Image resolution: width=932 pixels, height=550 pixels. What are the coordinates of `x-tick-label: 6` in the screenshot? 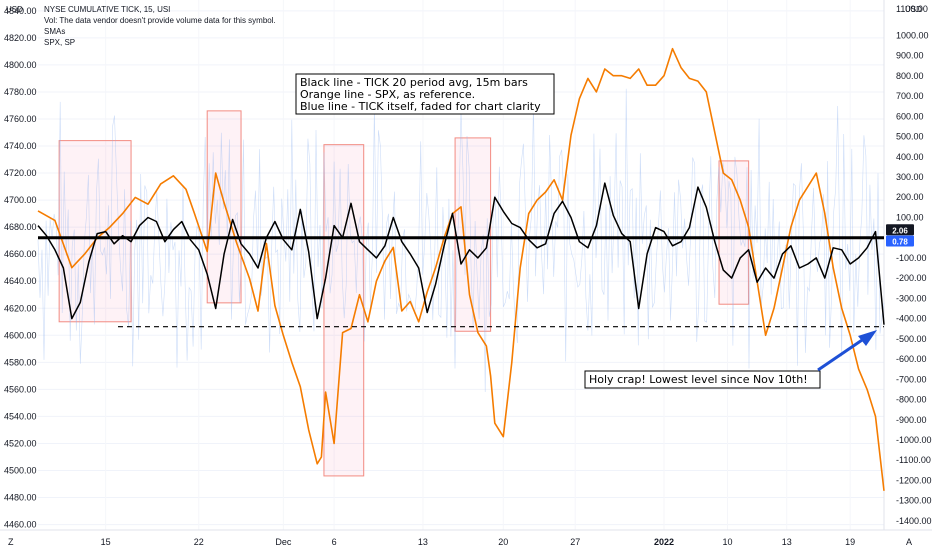 It's located at (334, 542).